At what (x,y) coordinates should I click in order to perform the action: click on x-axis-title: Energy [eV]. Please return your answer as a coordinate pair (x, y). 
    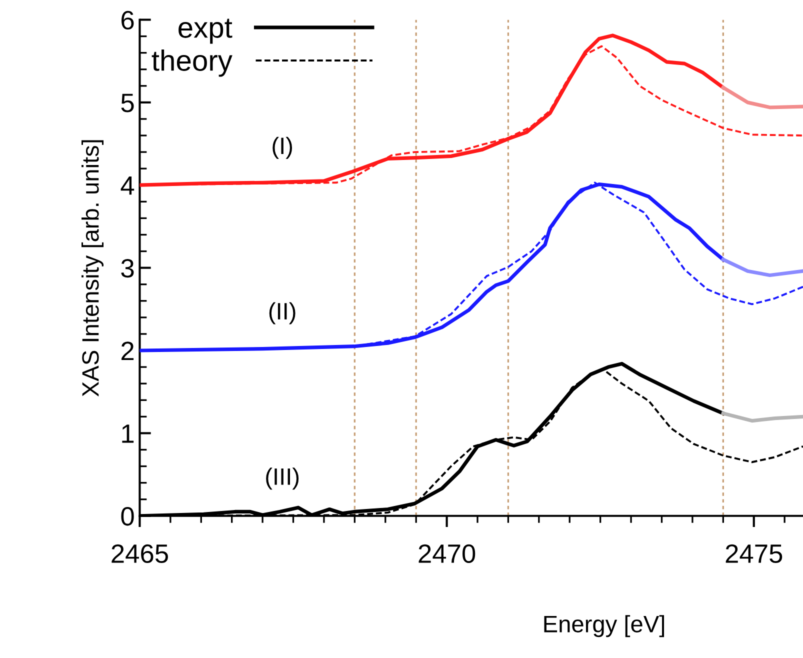
    Looking at the image, I should click on (604, 626).